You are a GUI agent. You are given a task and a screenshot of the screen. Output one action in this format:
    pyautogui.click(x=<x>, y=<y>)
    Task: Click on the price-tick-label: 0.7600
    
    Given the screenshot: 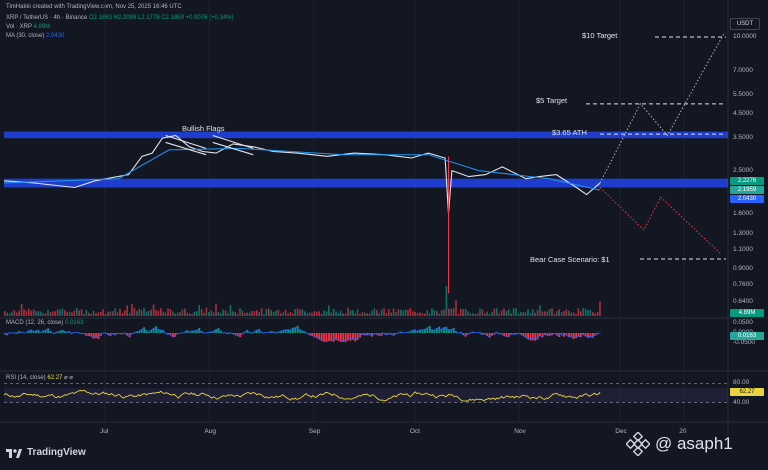 What is the action you would take?
    pyautogui.click(x=743, y=285)
    